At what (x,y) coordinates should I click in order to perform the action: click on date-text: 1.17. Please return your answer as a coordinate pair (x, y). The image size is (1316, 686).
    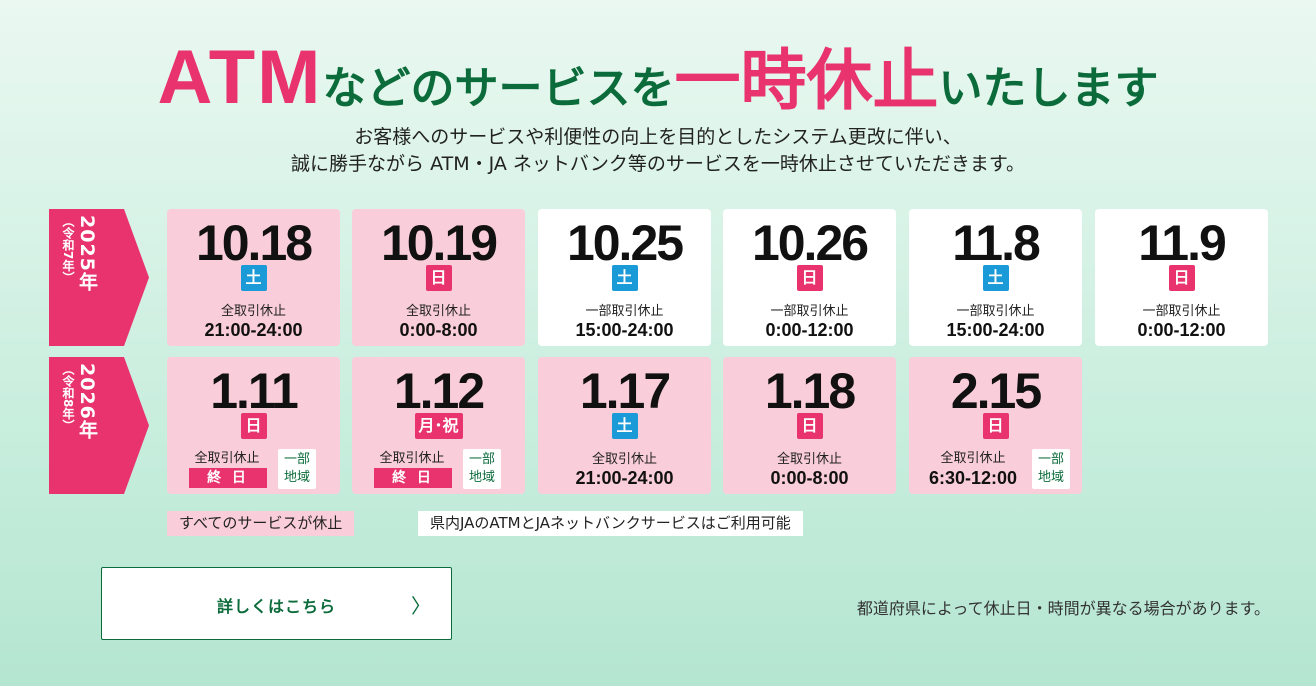
    Looking at the image, I should click on (625, 391).